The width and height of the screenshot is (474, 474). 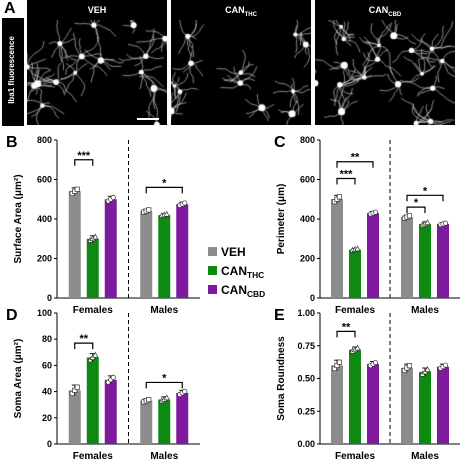 I want to click on y-tick-label: 1.00, so click(x=306, y=313).